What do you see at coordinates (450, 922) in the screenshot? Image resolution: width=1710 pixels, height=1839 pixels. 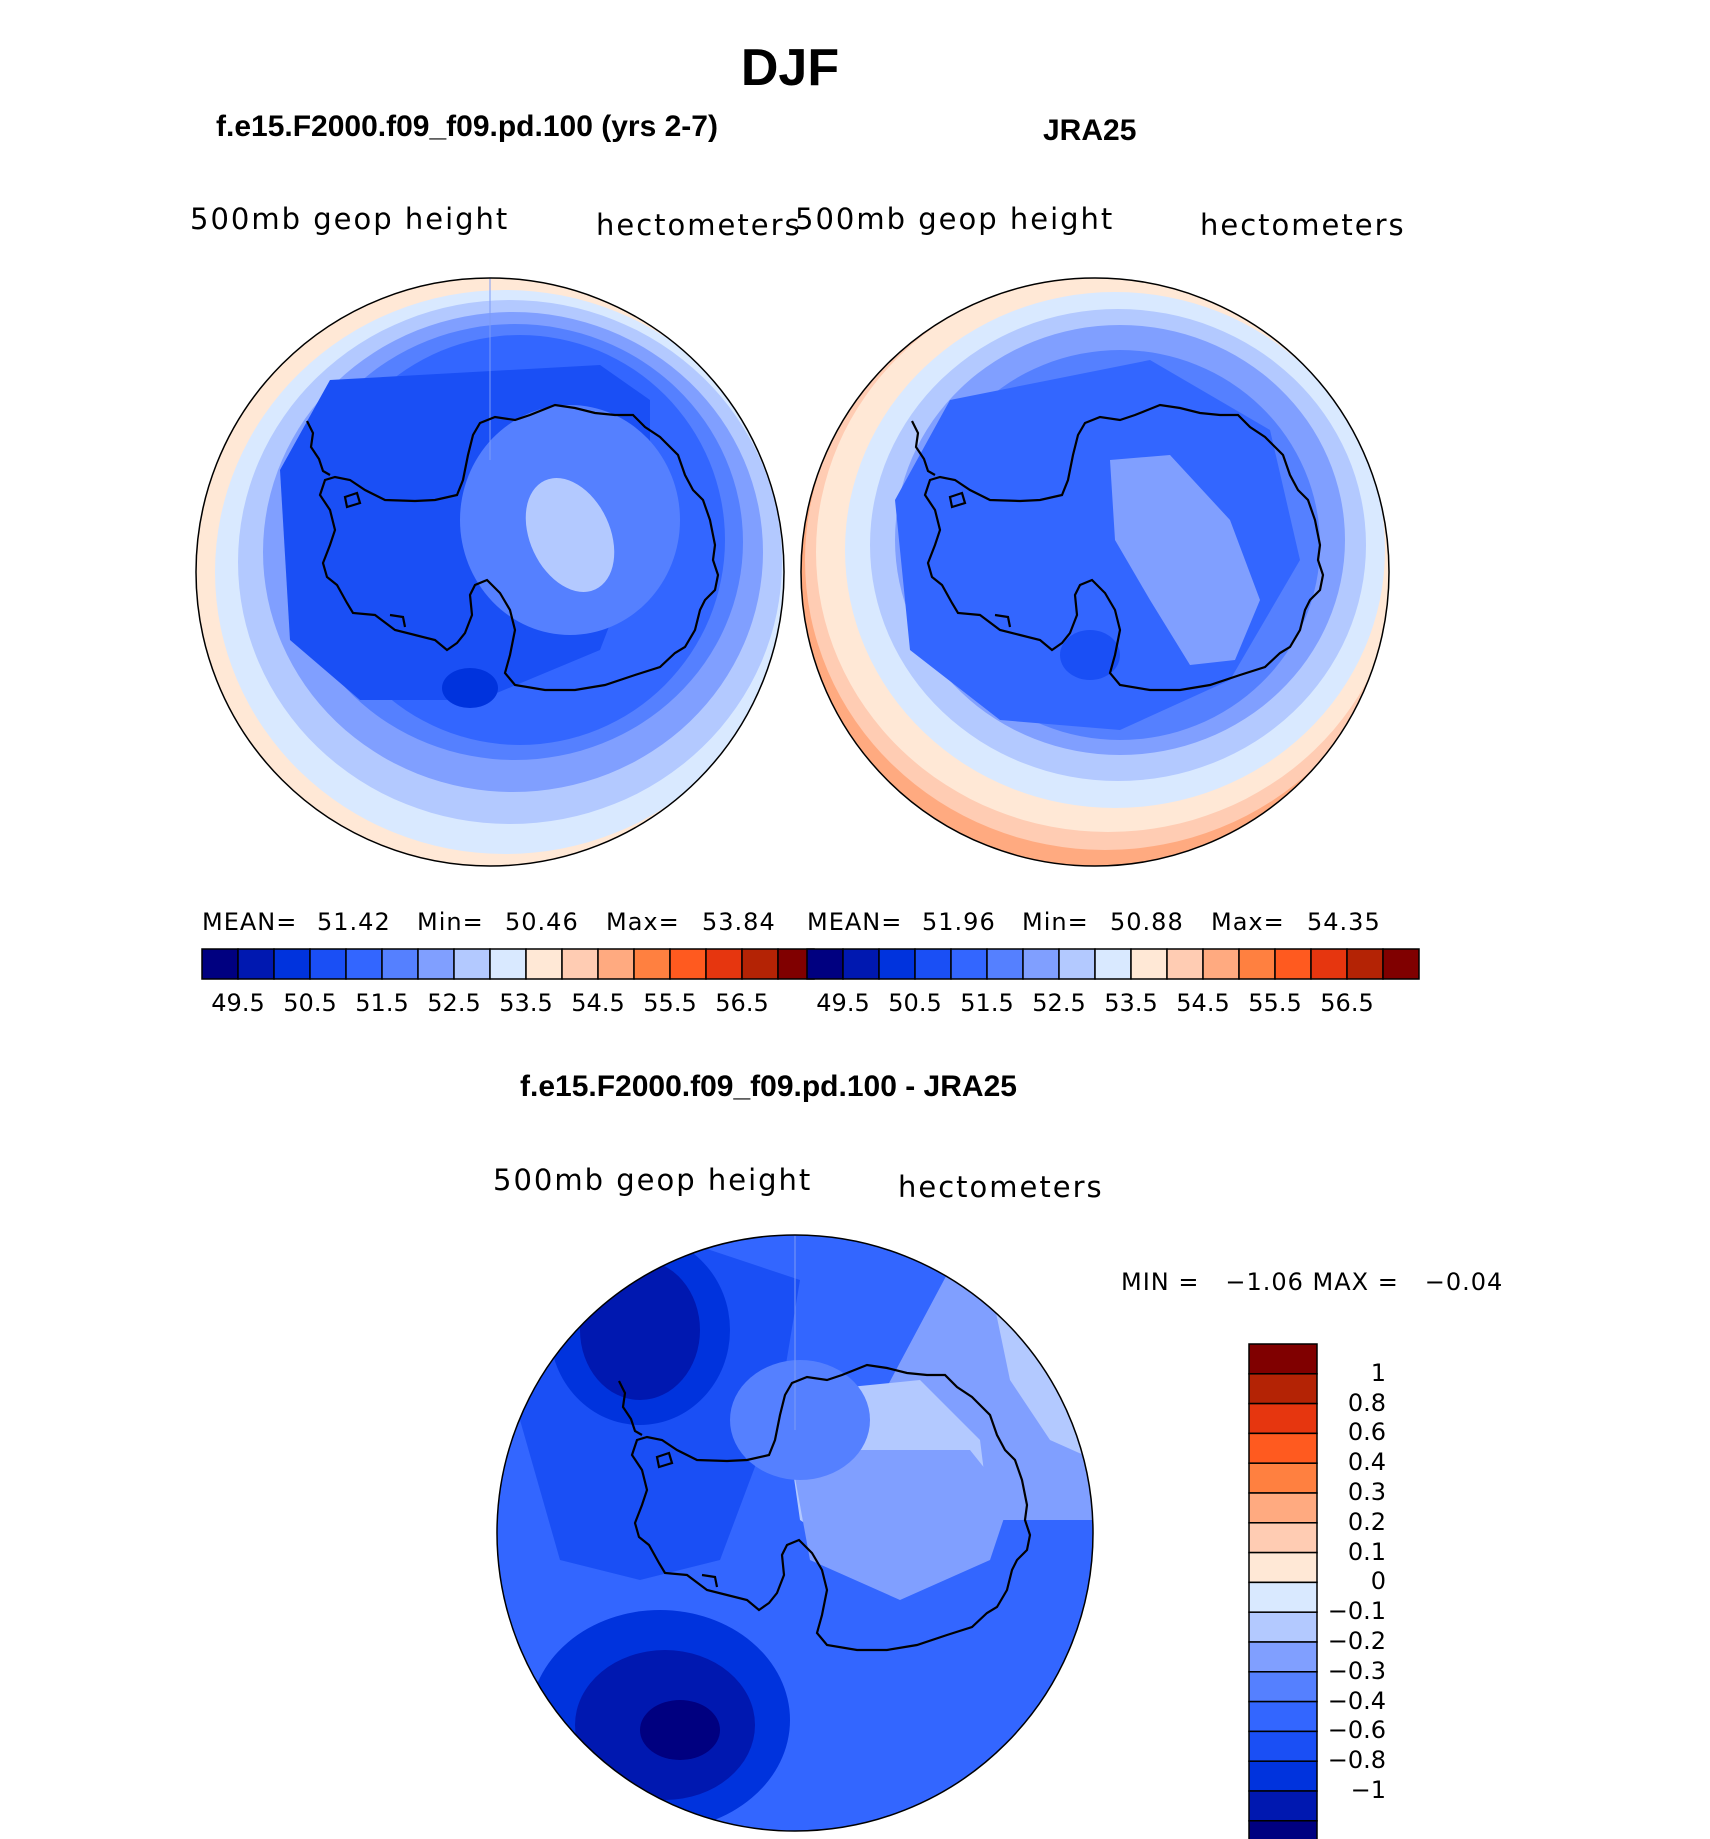 I see `panel1-min-label: Min=` at bounding box center [450, 922].